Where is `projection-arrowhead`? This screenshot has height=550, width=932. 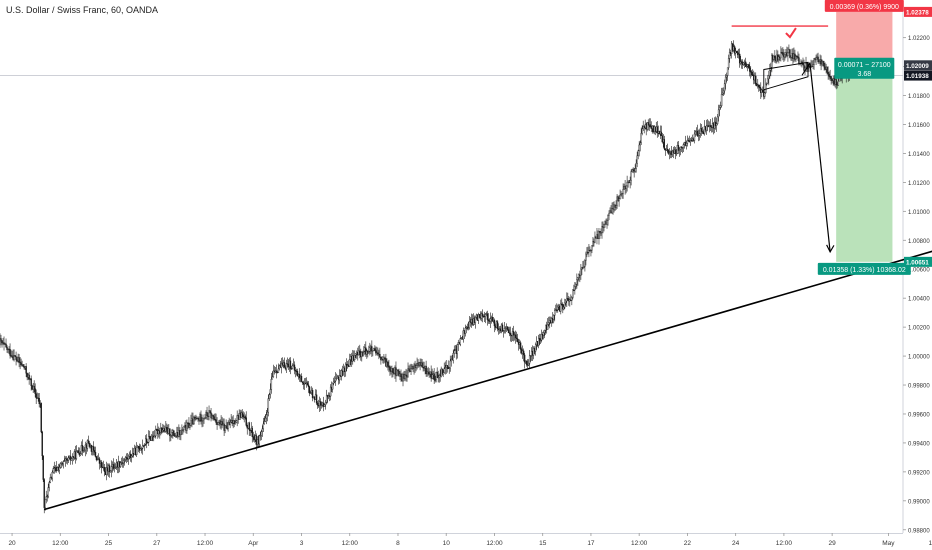 projection-arrowhead is located at coordinates (830, 249).